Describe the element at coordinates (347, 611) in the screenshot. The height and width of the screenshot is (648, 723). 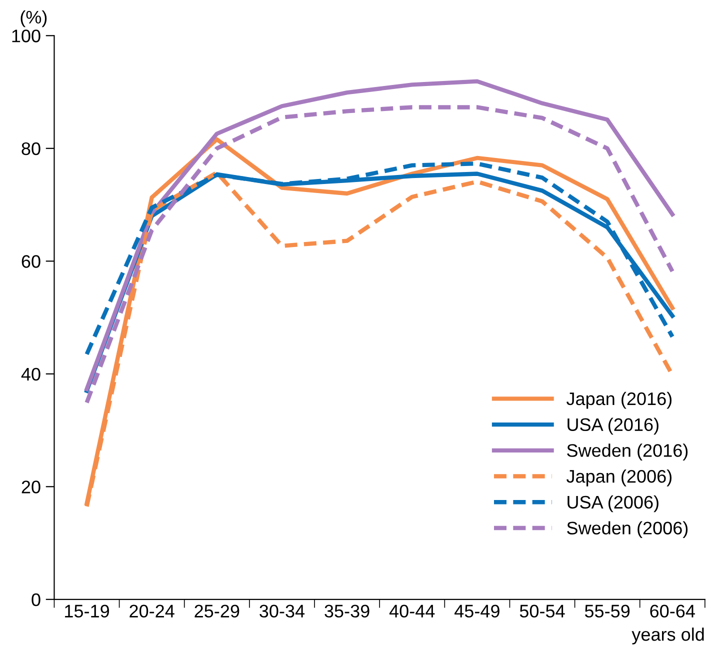
I see `x-tick-label: 35-39` at that location.